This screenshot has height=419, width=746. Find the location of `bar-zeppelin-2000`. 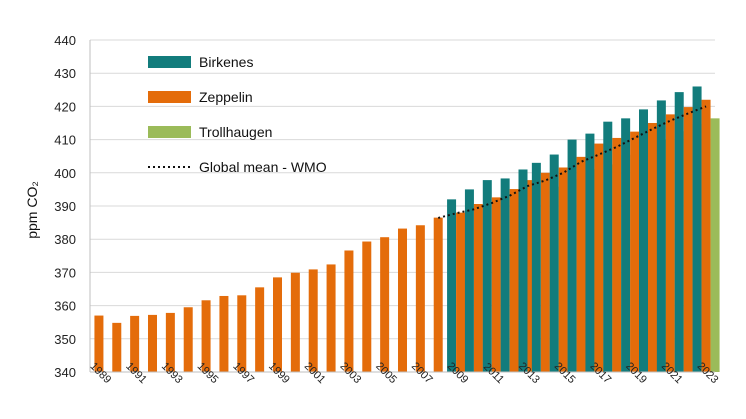

bar-zeppelin-2000 is located at coordinates (295, 322).